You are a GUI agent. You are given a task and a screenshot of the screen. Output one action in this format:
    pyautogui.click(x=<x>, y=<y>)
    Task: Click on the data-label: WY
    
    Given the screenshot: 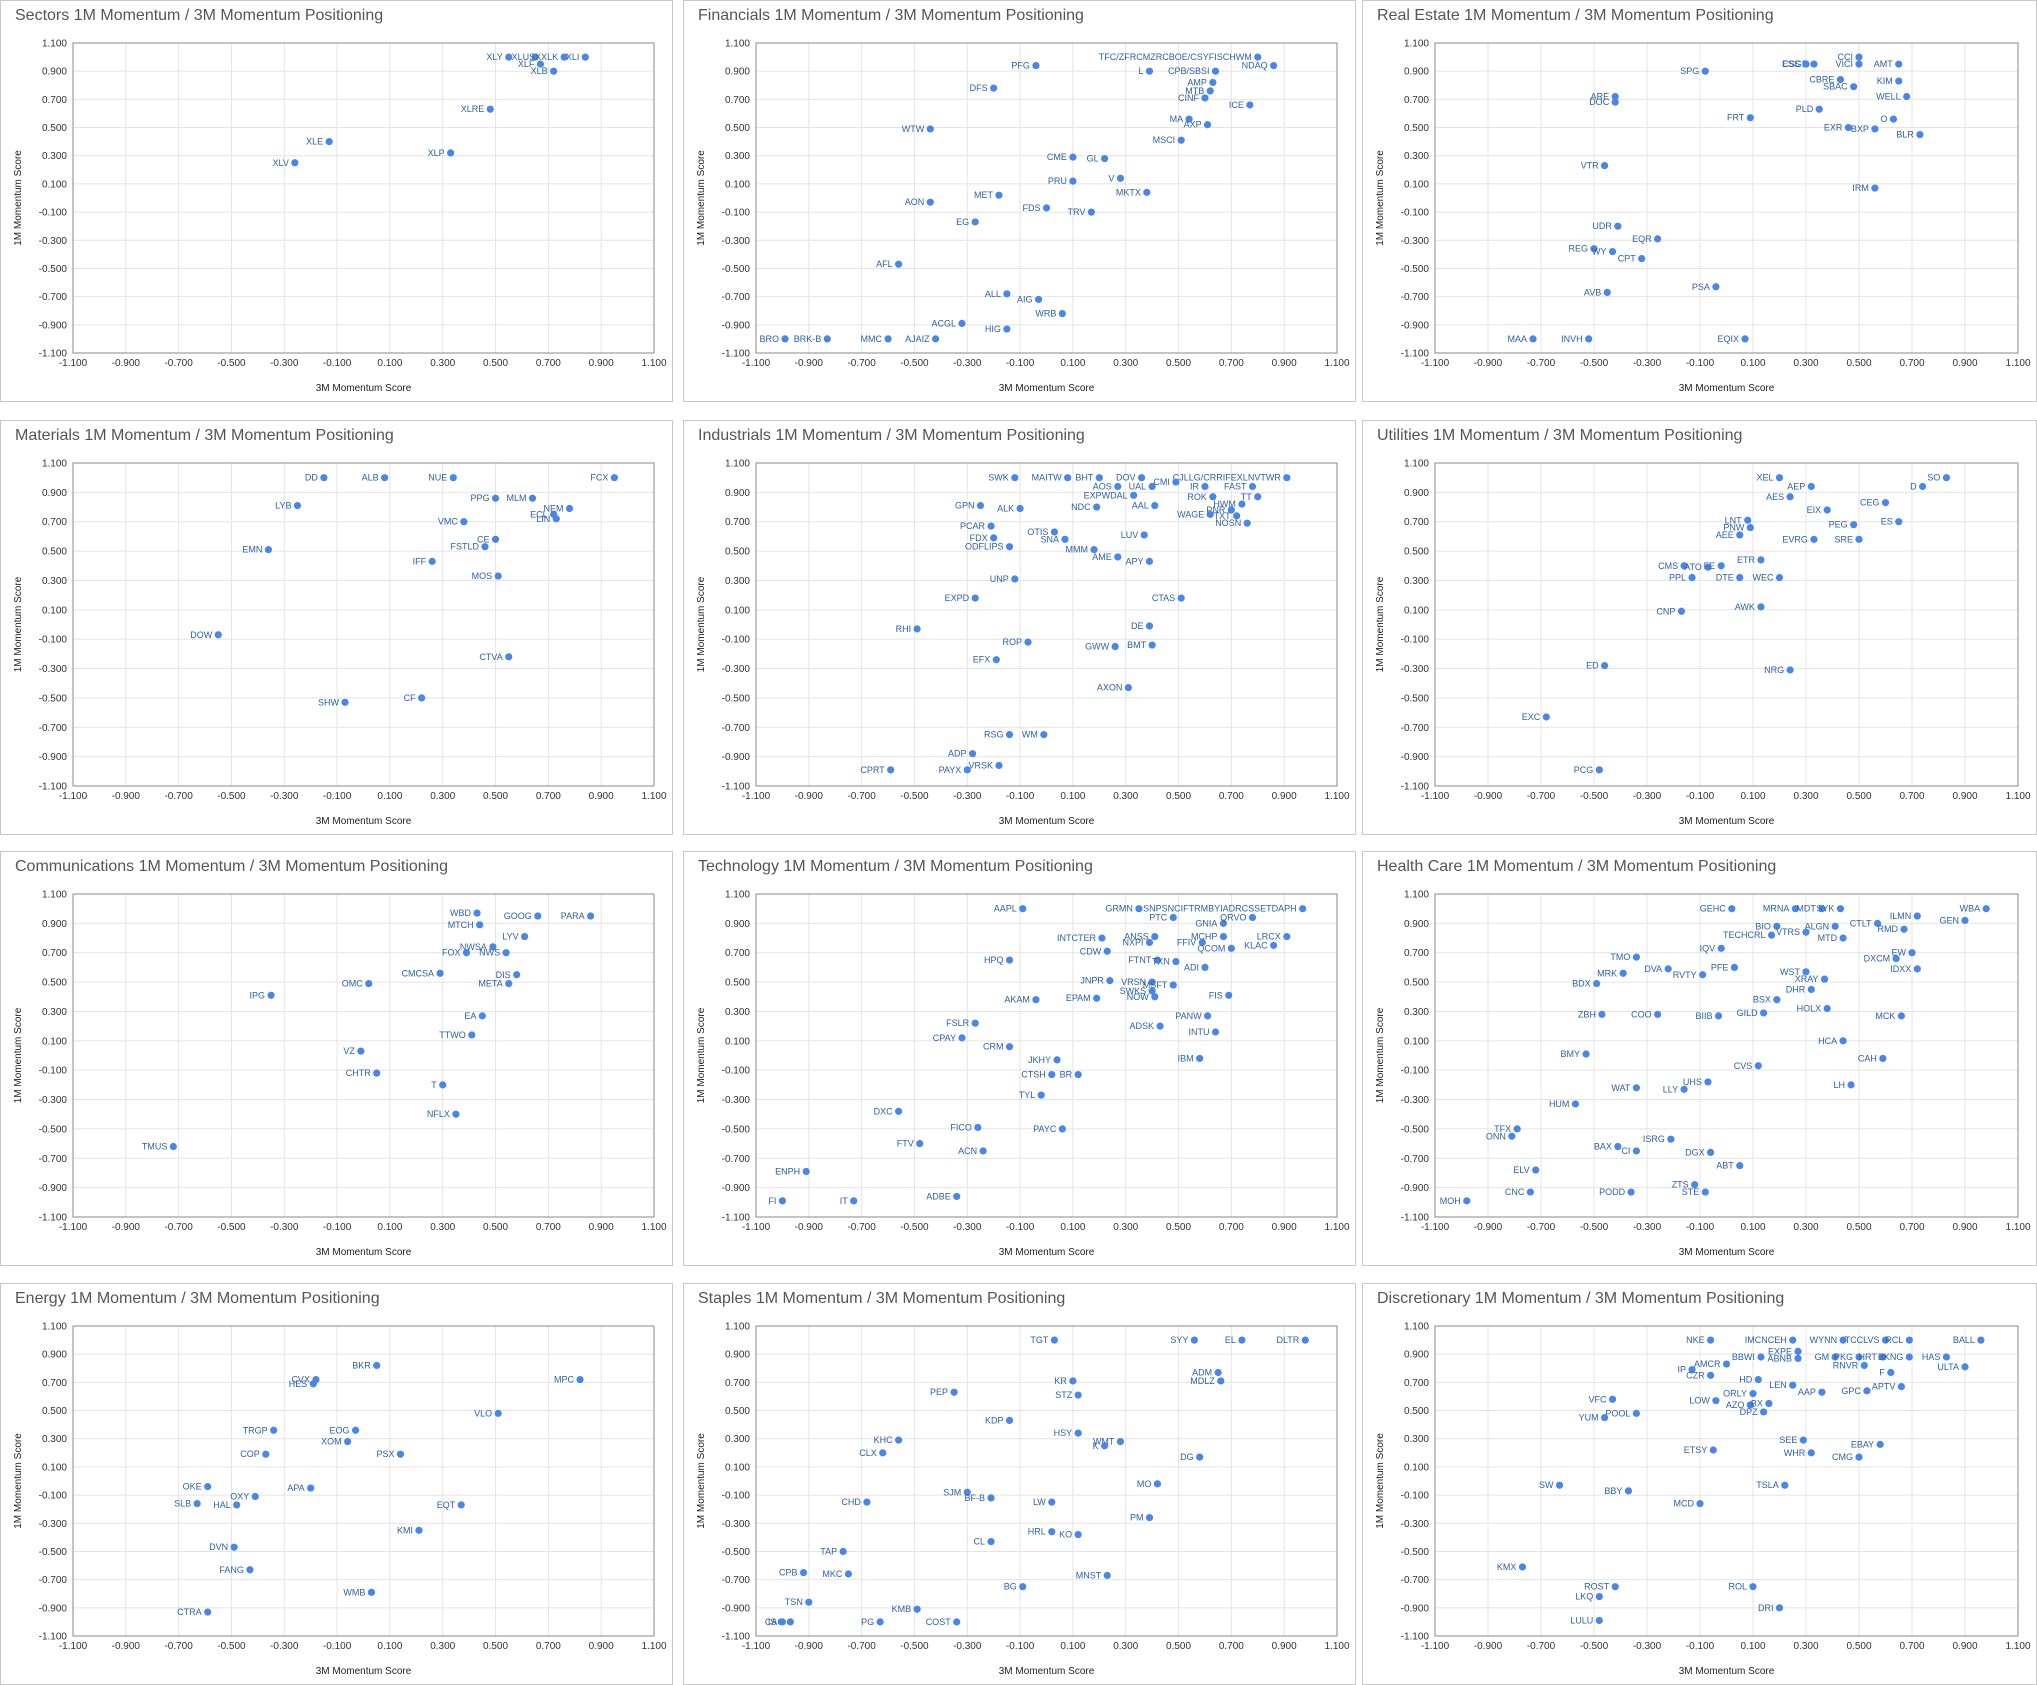 What is the action you would take?
    pyautogui.click(x=1599, y=252)
    